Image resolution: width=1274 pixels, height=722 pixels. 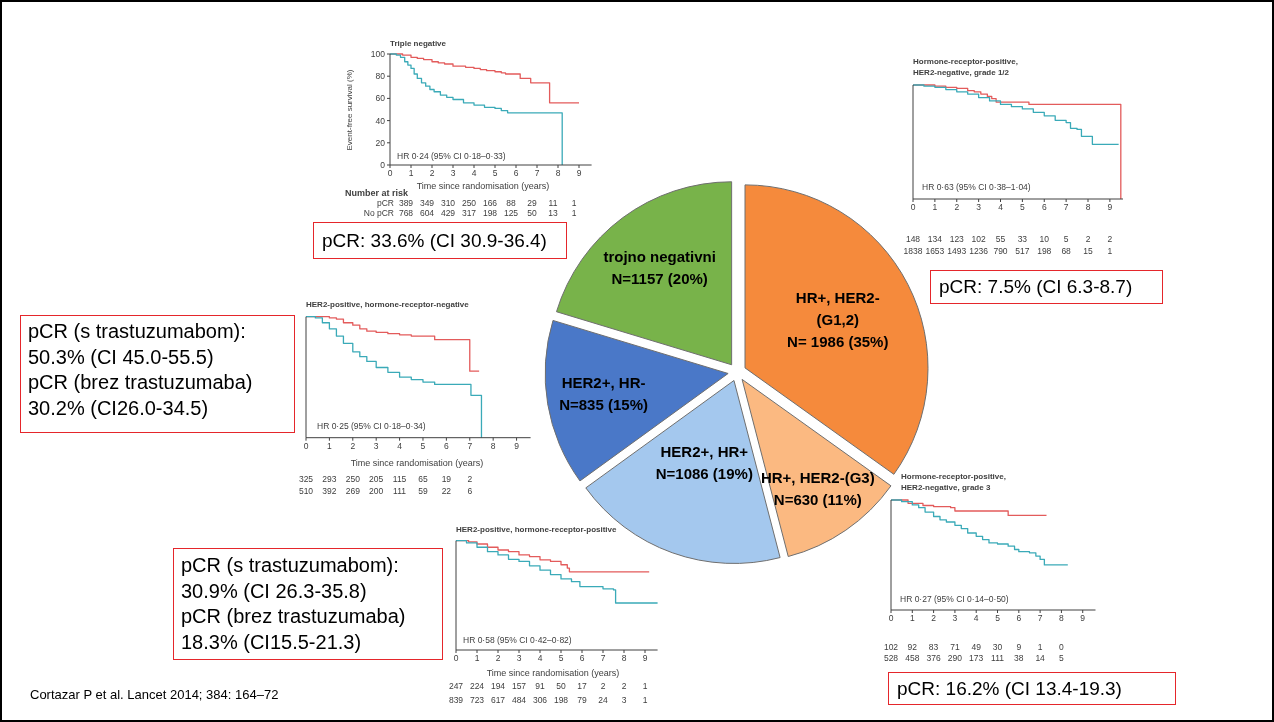 What do you see at coordinates (976, 187) in the screenshot?
I see `annotation: HR 0·63 (95% CI 0·38–1·04)` at bounding box center [976, 187].